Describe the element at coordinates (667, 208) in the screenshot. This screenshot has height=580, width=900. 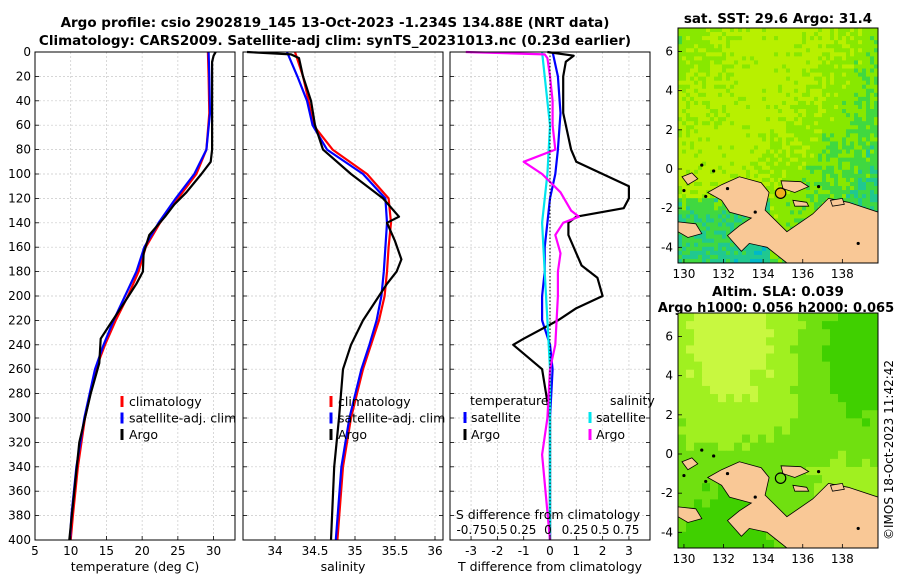
I see `sst-map-ytick-label: -2` at that location.